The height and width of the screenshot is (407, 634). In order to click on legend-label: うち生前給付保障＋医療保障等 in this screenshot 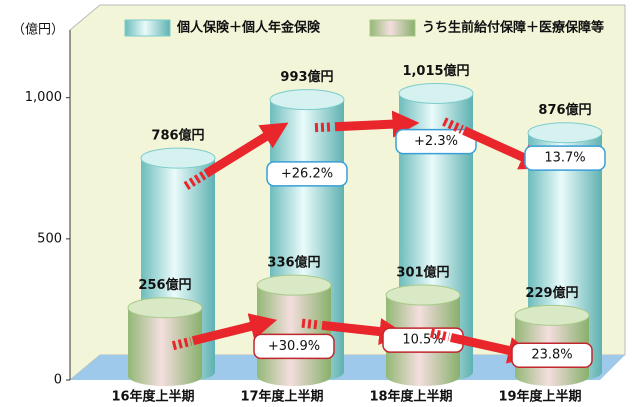, I will do `click(513, 28)`.